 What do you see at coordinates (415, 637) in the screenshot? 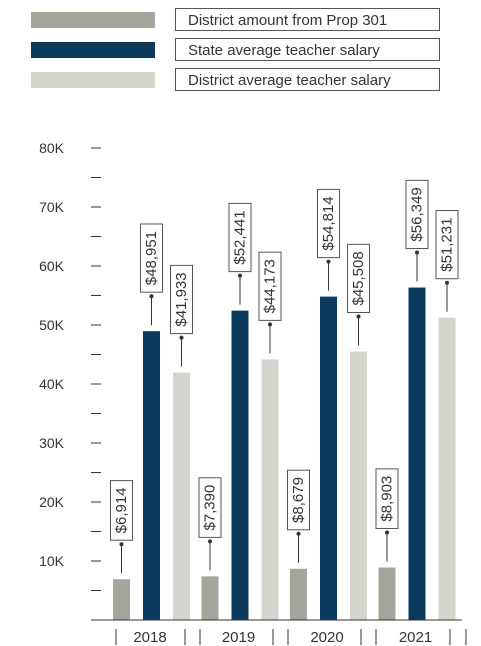
I see `x-category-label: 2021` at bounding box center [415, 637].